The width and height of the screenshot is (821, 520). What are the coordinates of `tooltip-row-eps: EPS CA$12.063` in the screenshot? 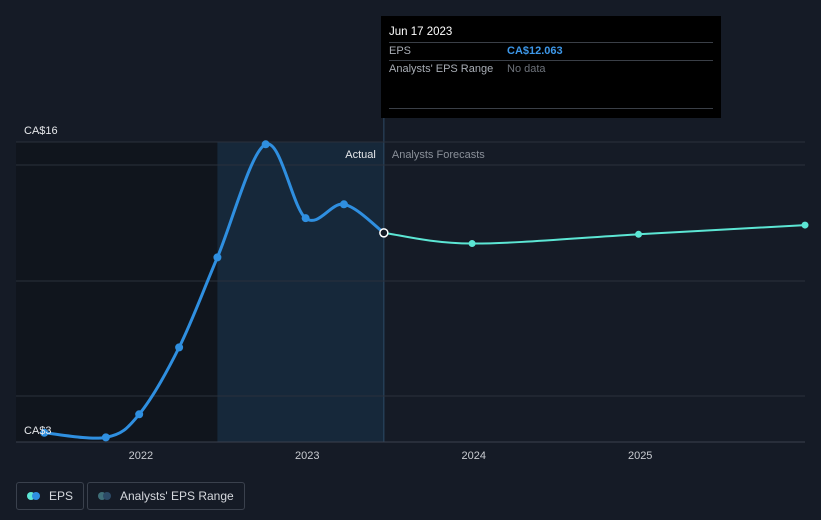 It's located at (551, 51).